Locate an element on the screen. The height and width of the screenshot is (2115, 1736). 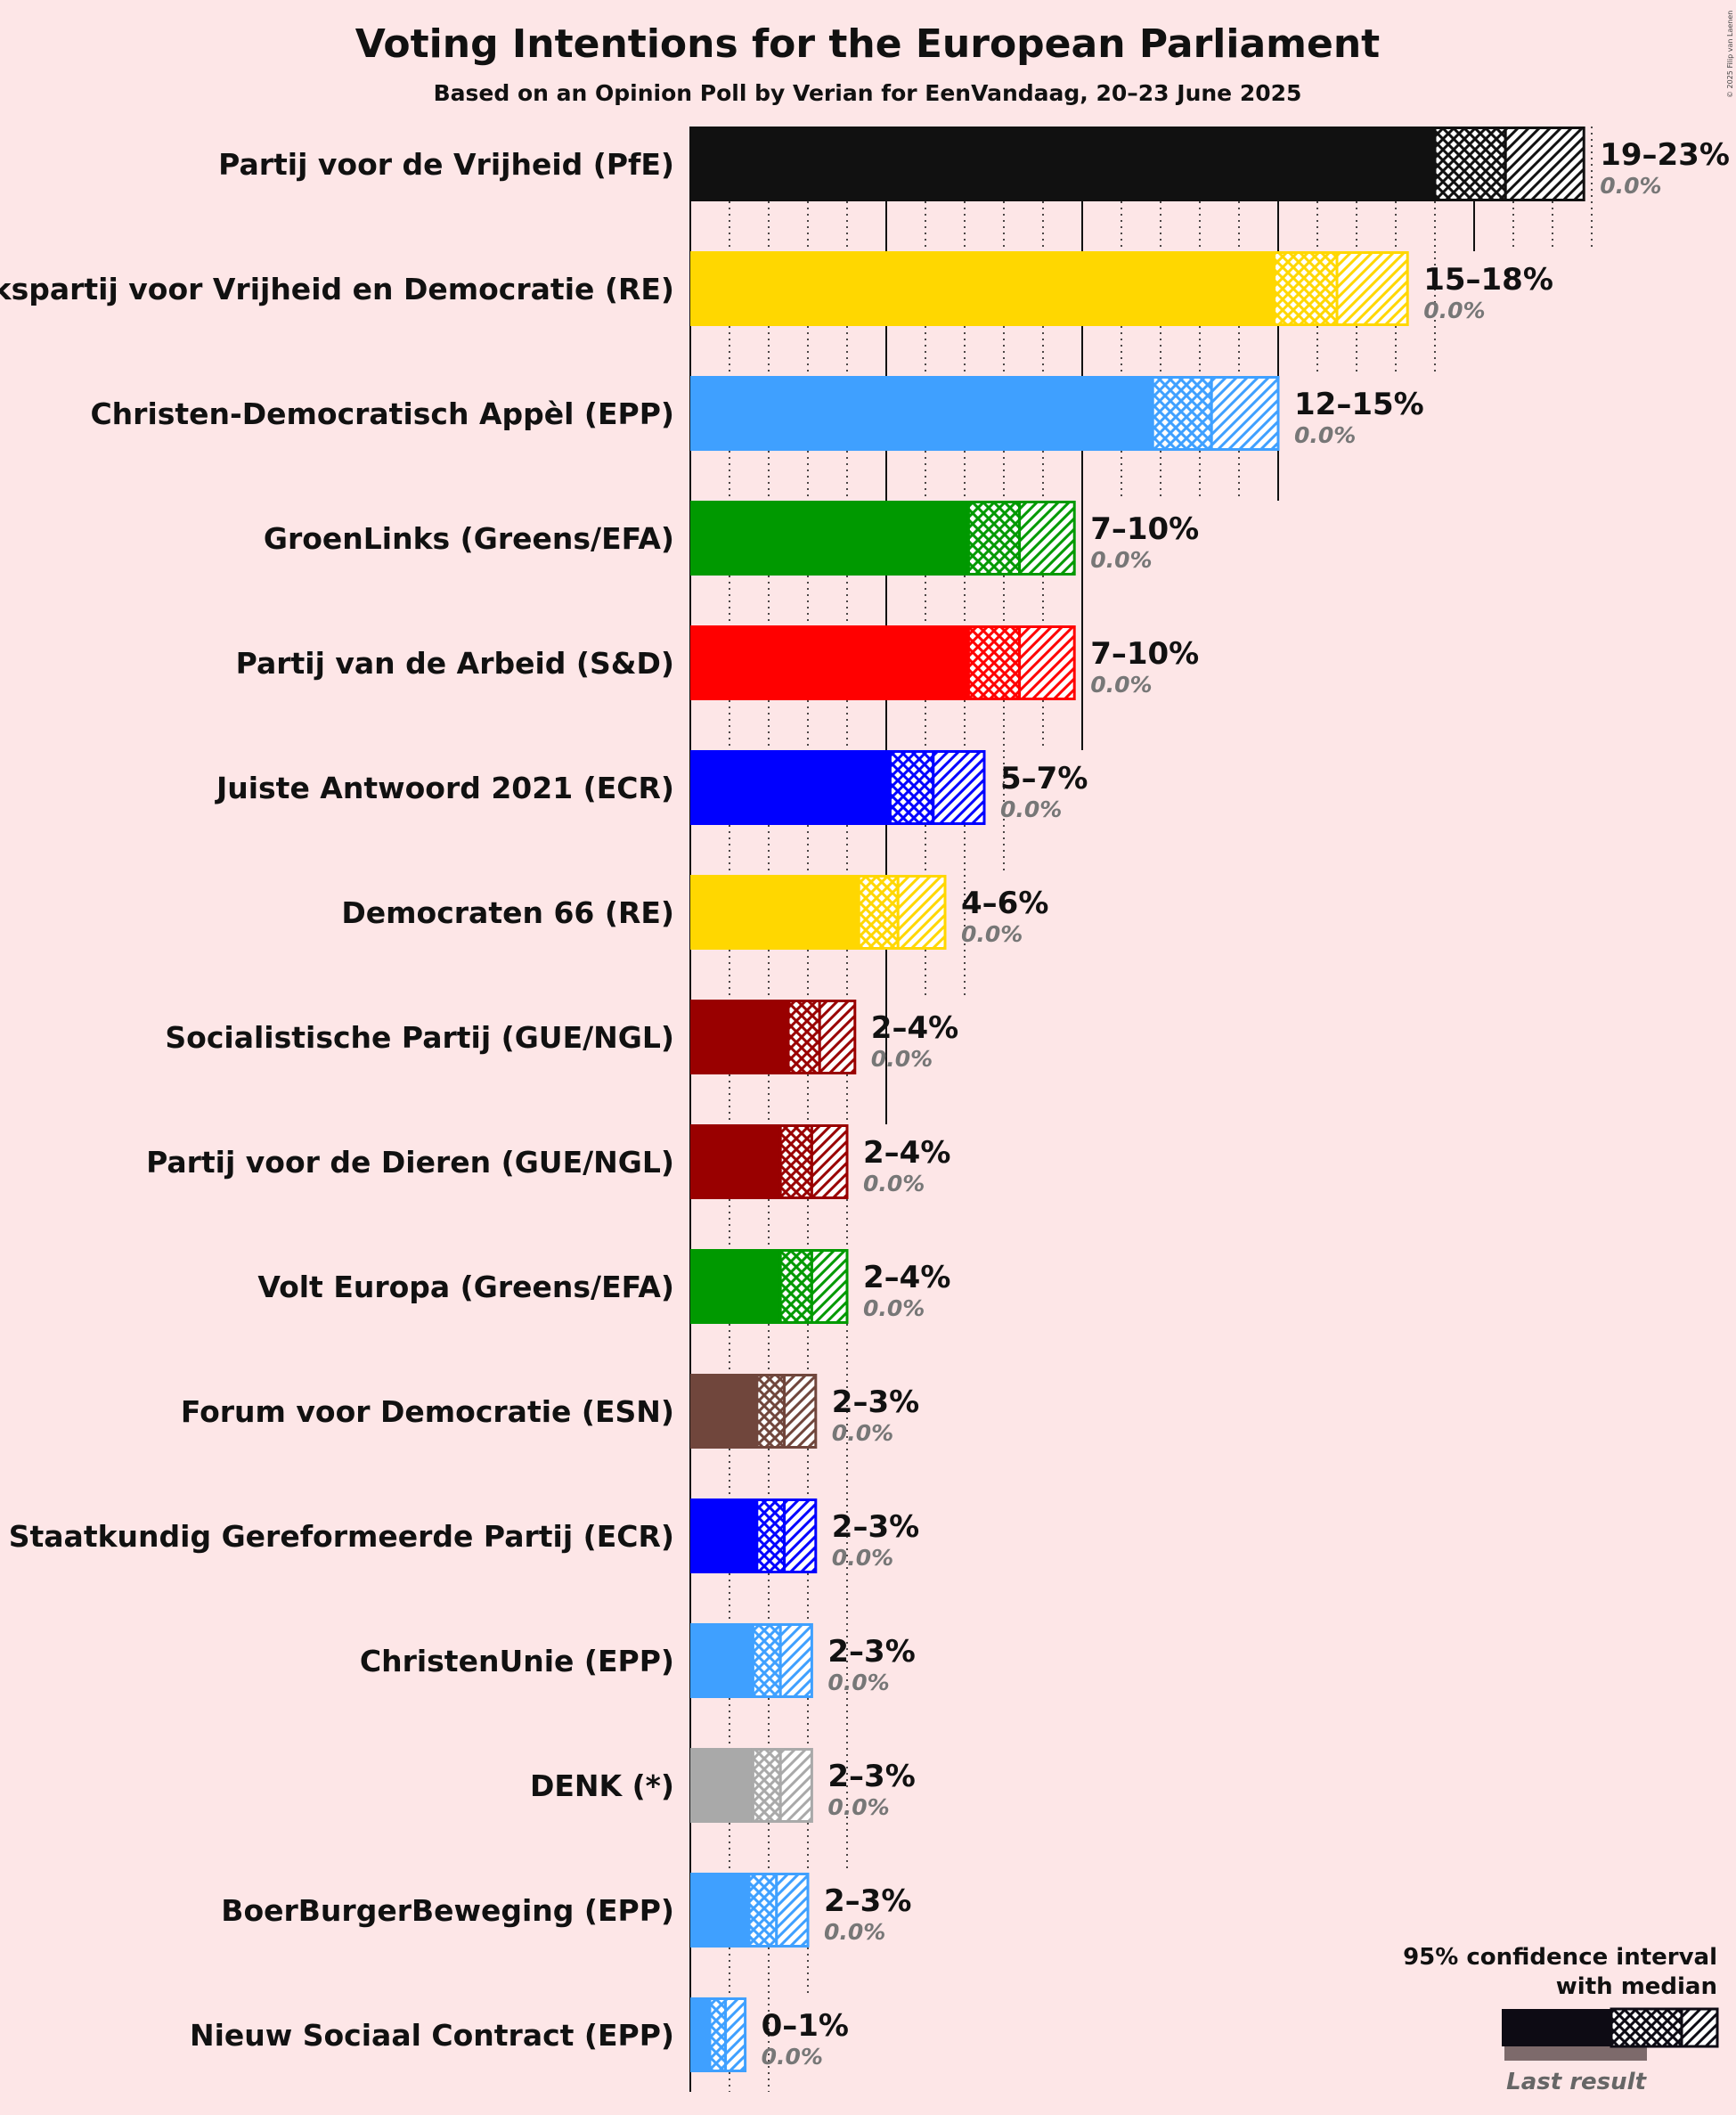
range-label: 7–10% is located at coordinates (1145, 654).